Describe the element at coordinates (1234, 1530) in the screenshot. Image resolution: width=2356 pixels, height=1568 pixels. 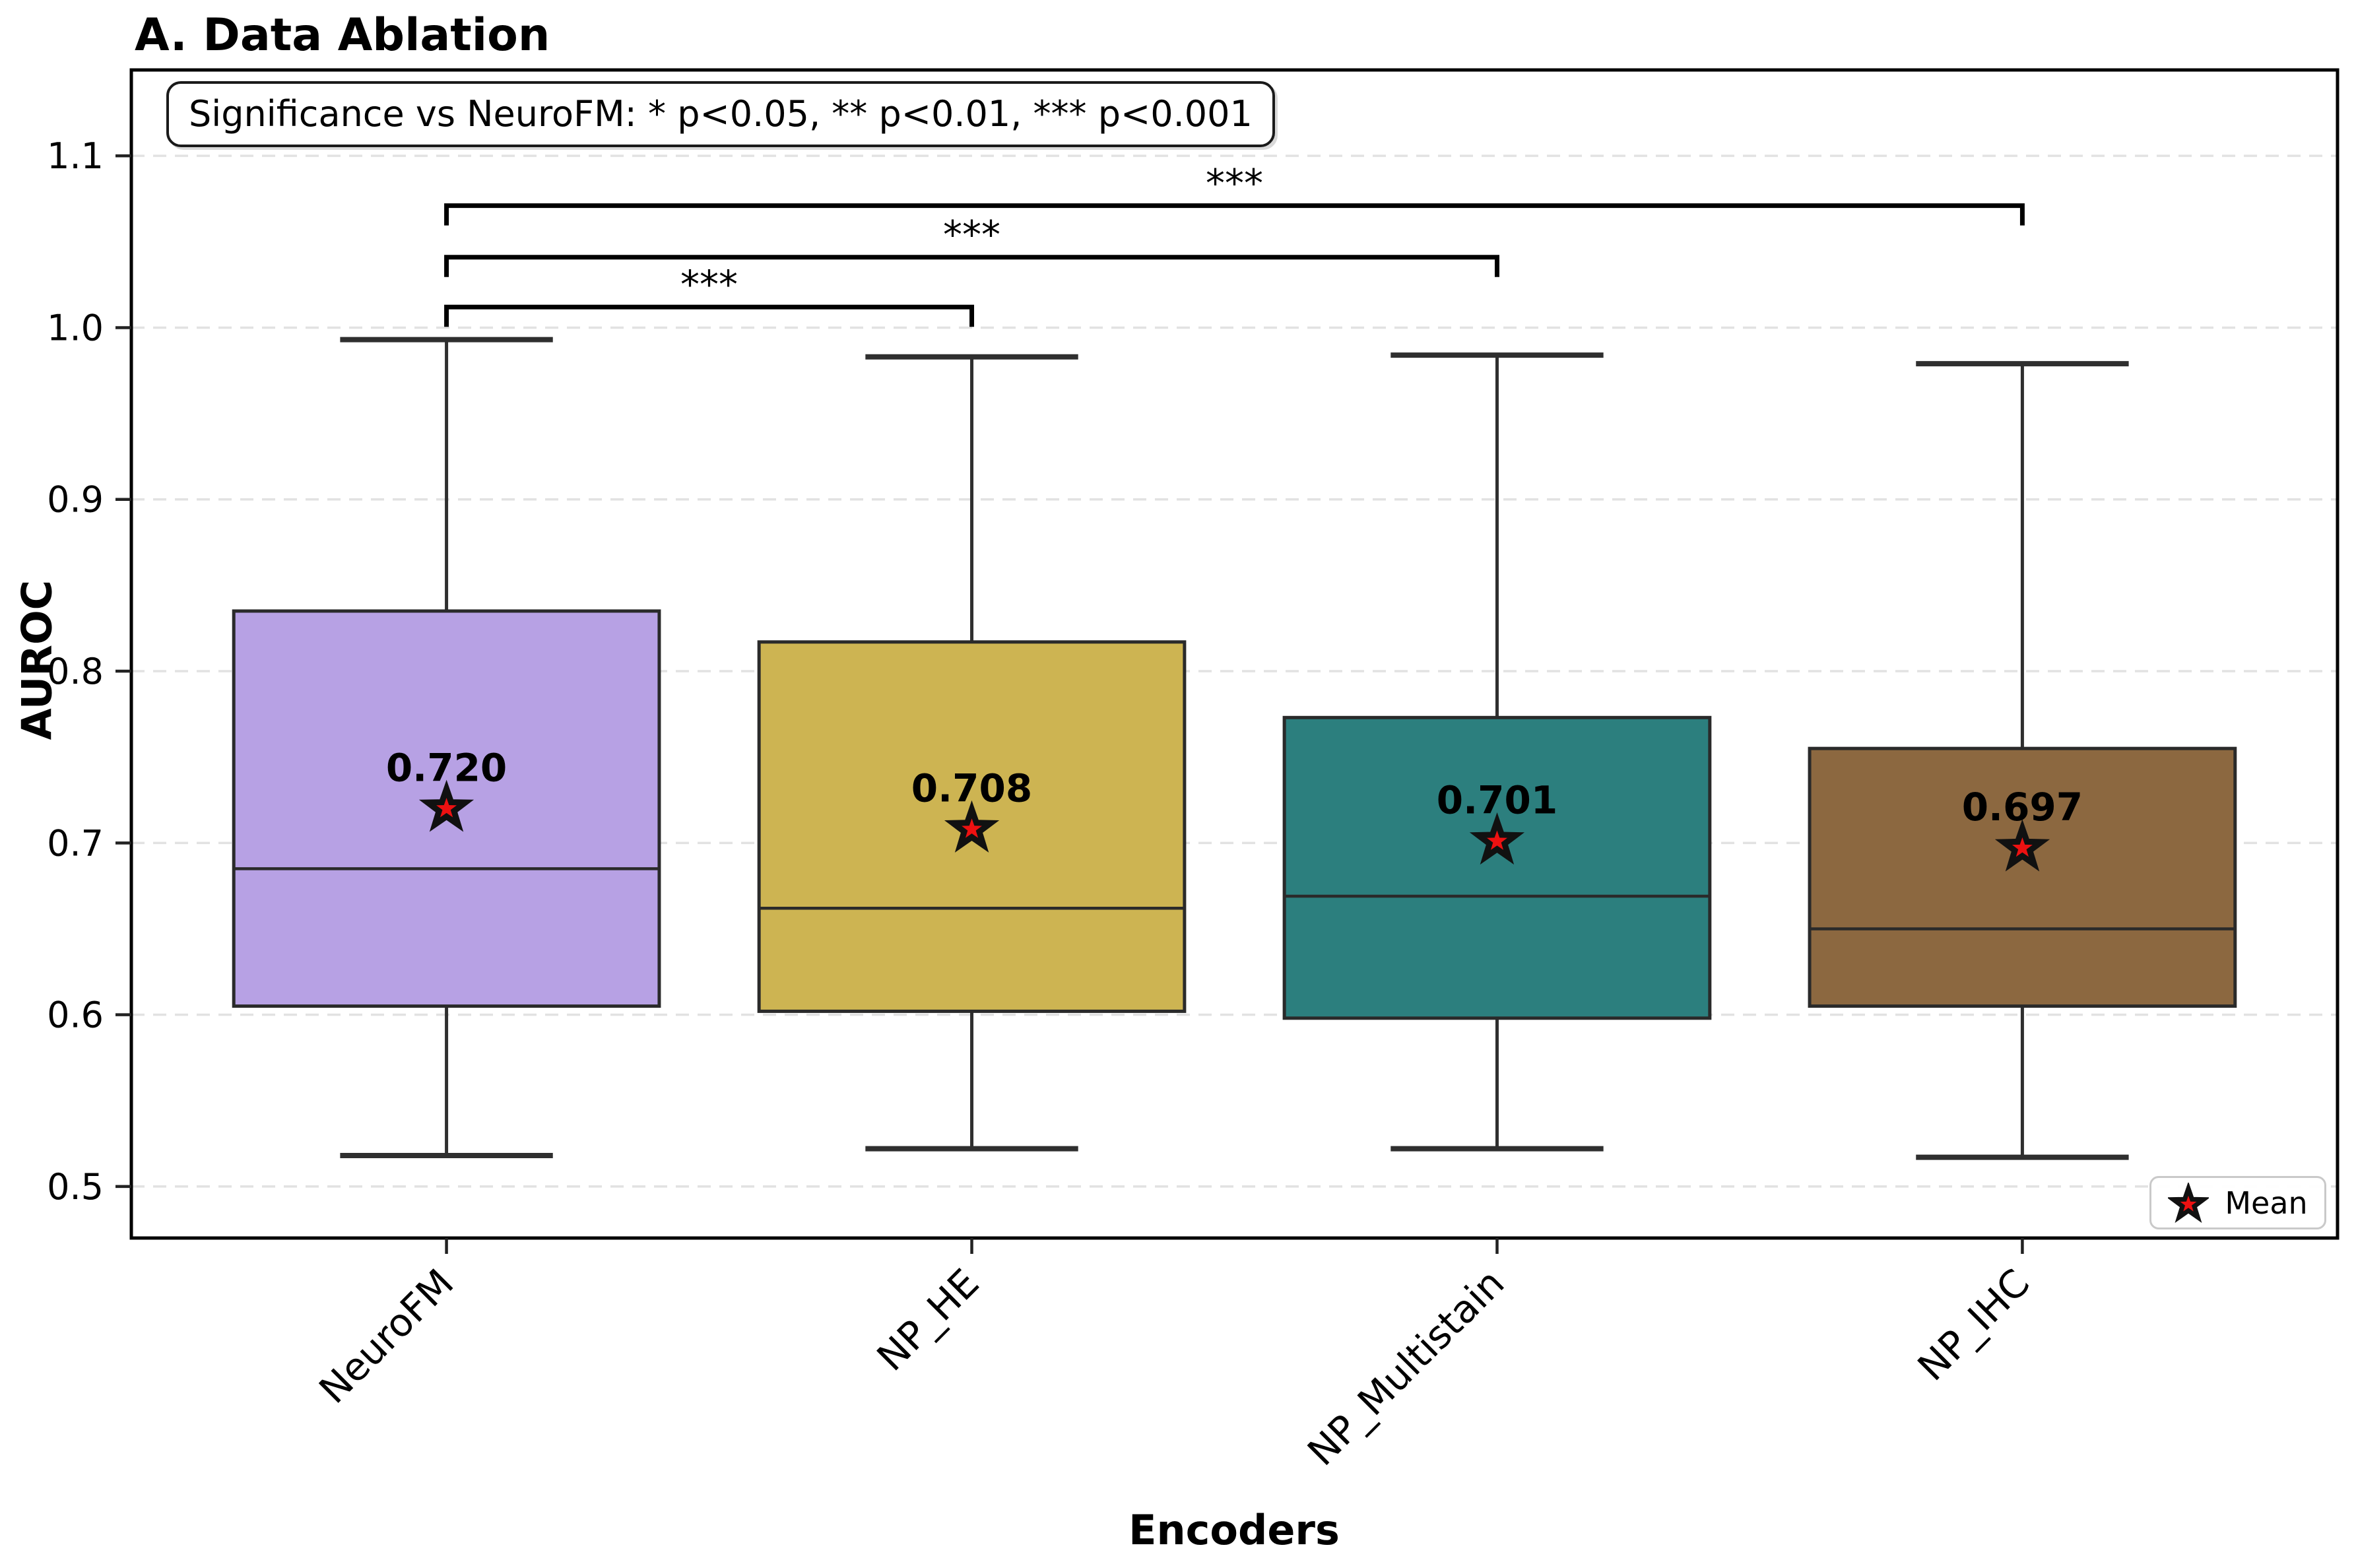
I see `x-axis-title: Encoders` at that location.